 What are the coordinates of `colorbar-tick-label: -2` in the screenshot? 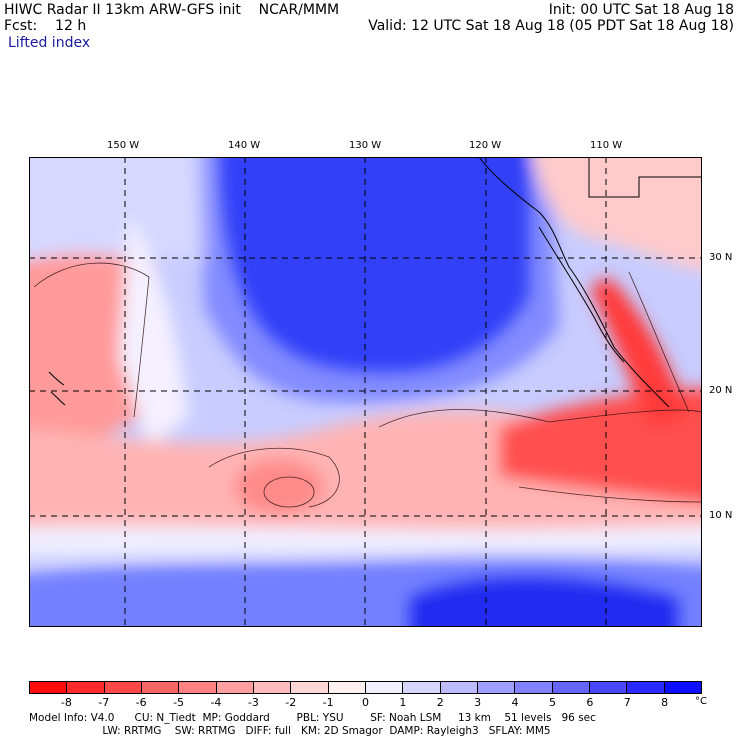 It's located at (291, 702).